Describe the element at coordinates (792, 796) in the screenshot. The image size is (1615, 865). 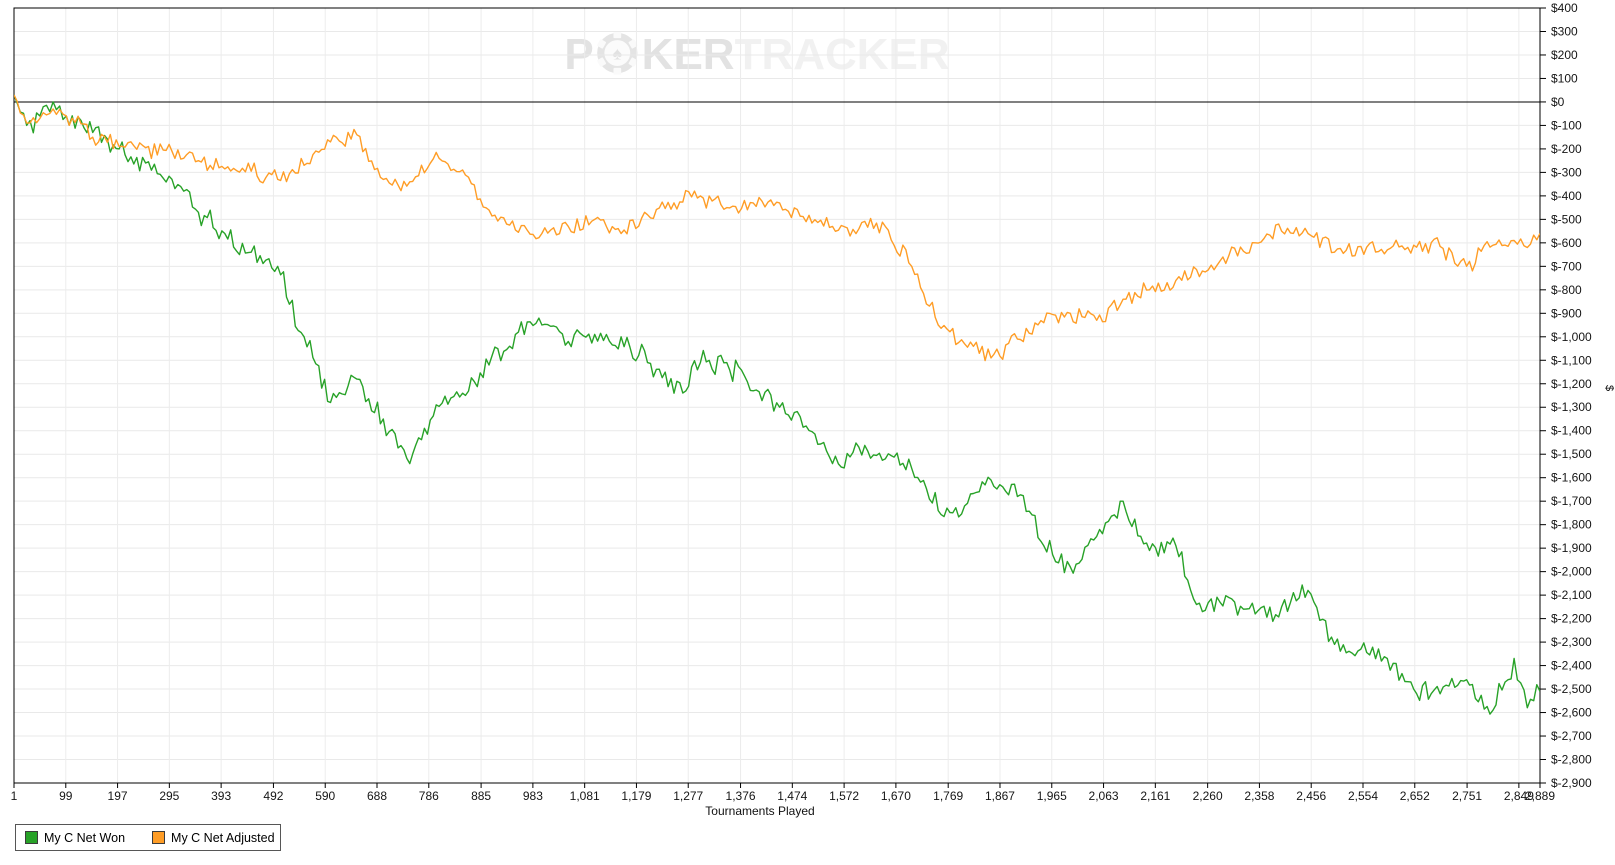
I see `svg-text: 1,474` at that location.